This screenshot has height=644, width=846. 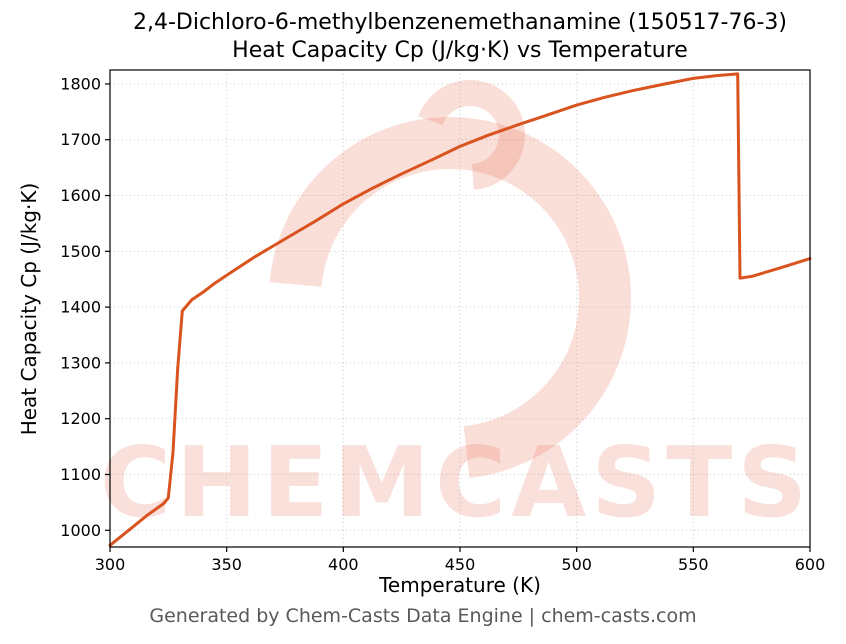 I want to click on y-tick-label: 1000, so click(x=80, y=530).